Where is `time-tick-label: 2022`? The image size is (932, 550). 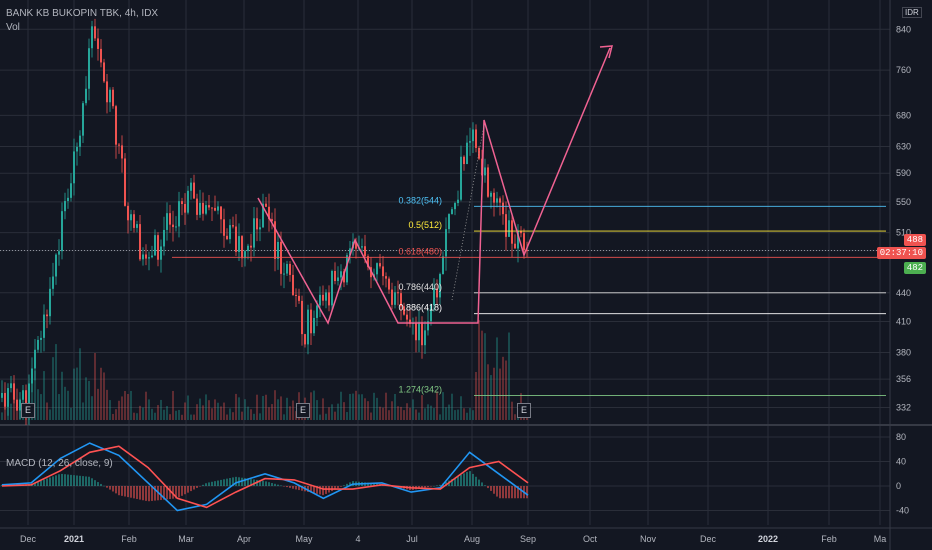 time-tick-label: 2022 is located at coordinates (768, 539).